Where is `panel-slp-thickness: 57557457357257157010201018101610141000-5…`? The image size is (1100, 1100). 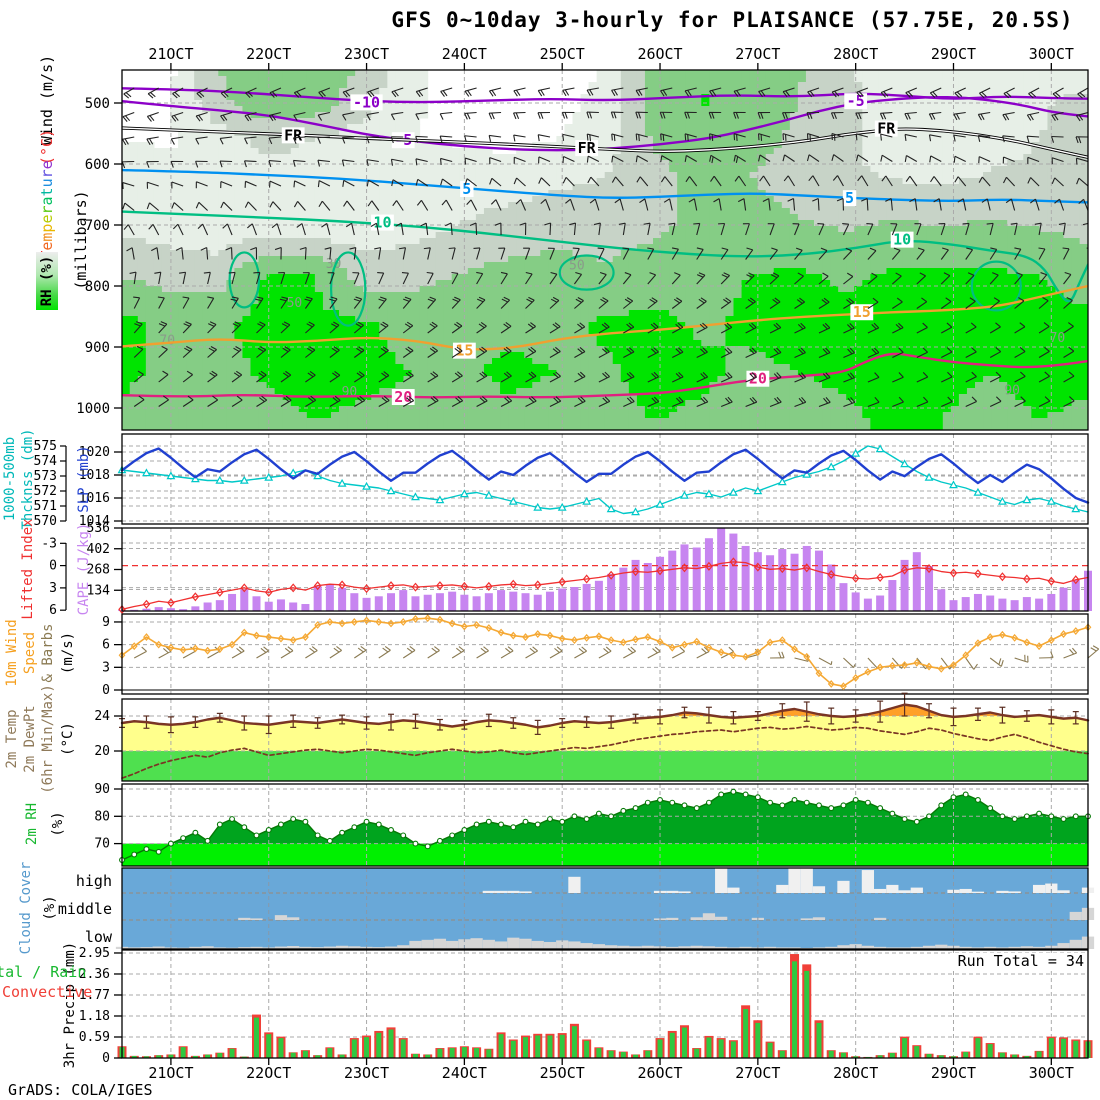 panel-slp-thickness: 57557457357257157010201018101610141000-5… is located at coordinates (546, 479).